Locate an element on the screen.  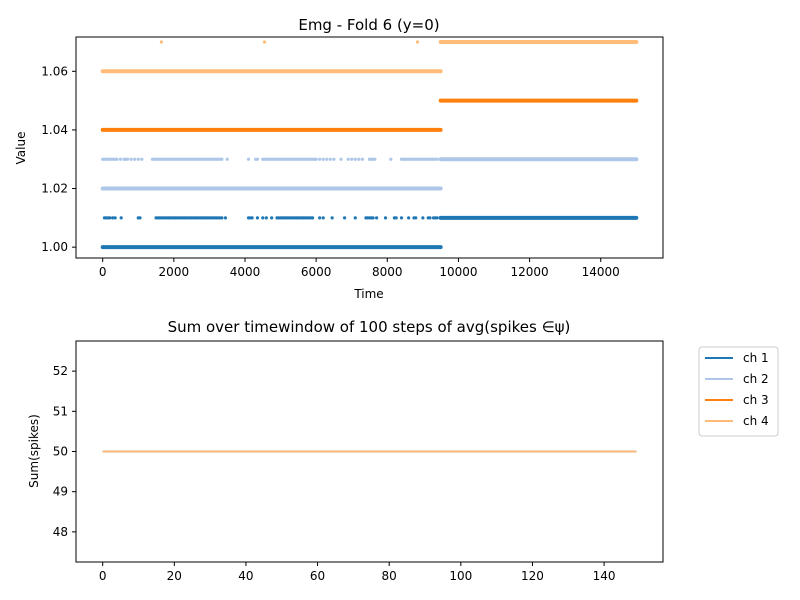
legend-frame is located at coordinates (738, 391).